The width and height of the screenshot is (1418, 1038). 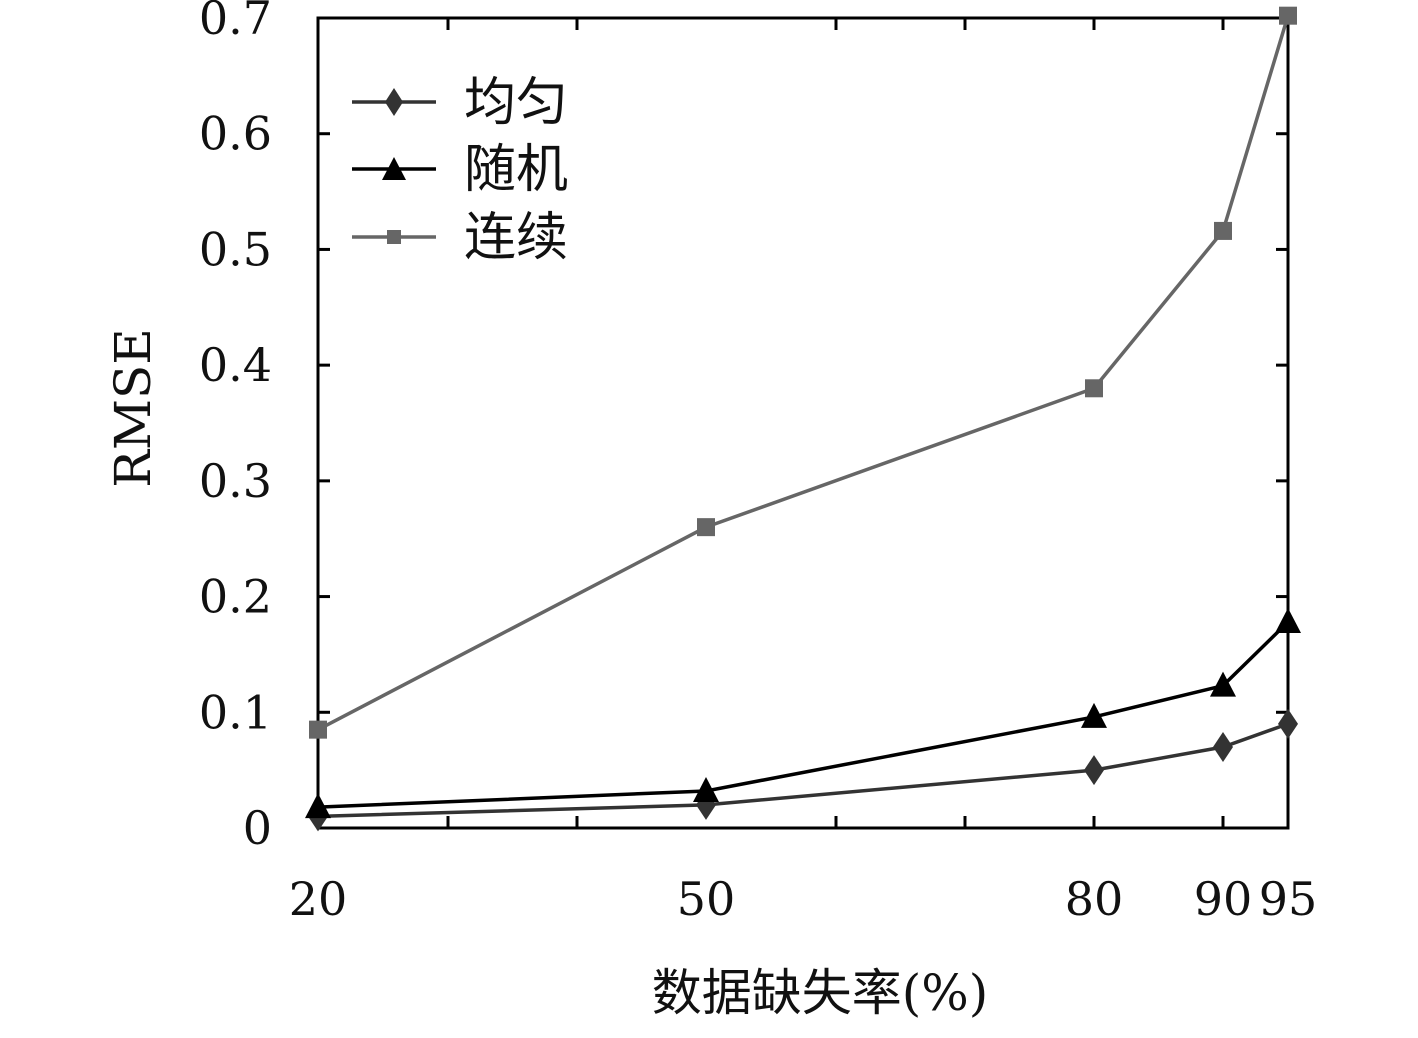 What do you see at coordinates (235, 134) in the screenshot?
I see `y-tick-label-6: 0.6` at bounding box center [235, 134].